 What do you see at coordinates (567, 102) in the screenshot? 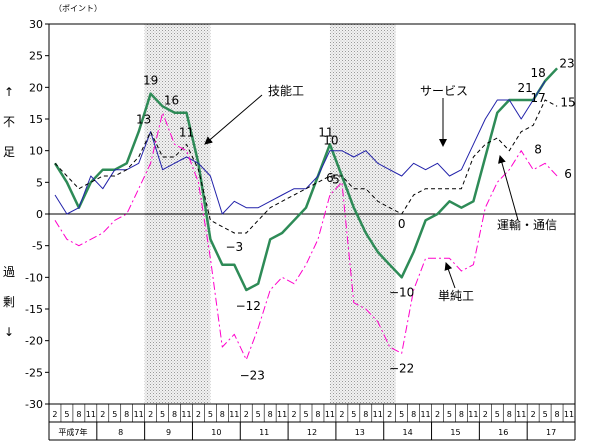
I see `point-label: 15` at bounding box center [567, 102].